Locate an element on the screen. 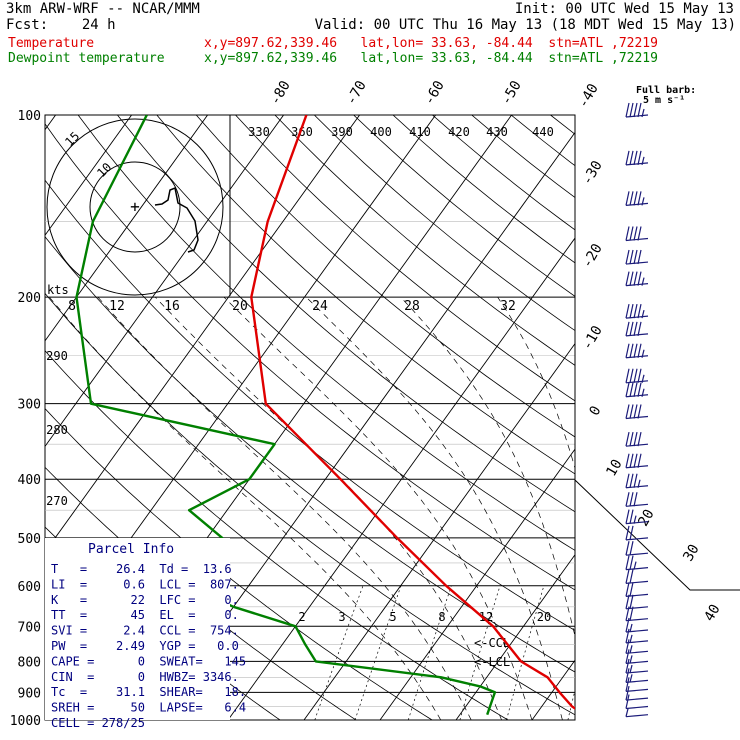  moist-adiabat is located at coordinates (487, 467).